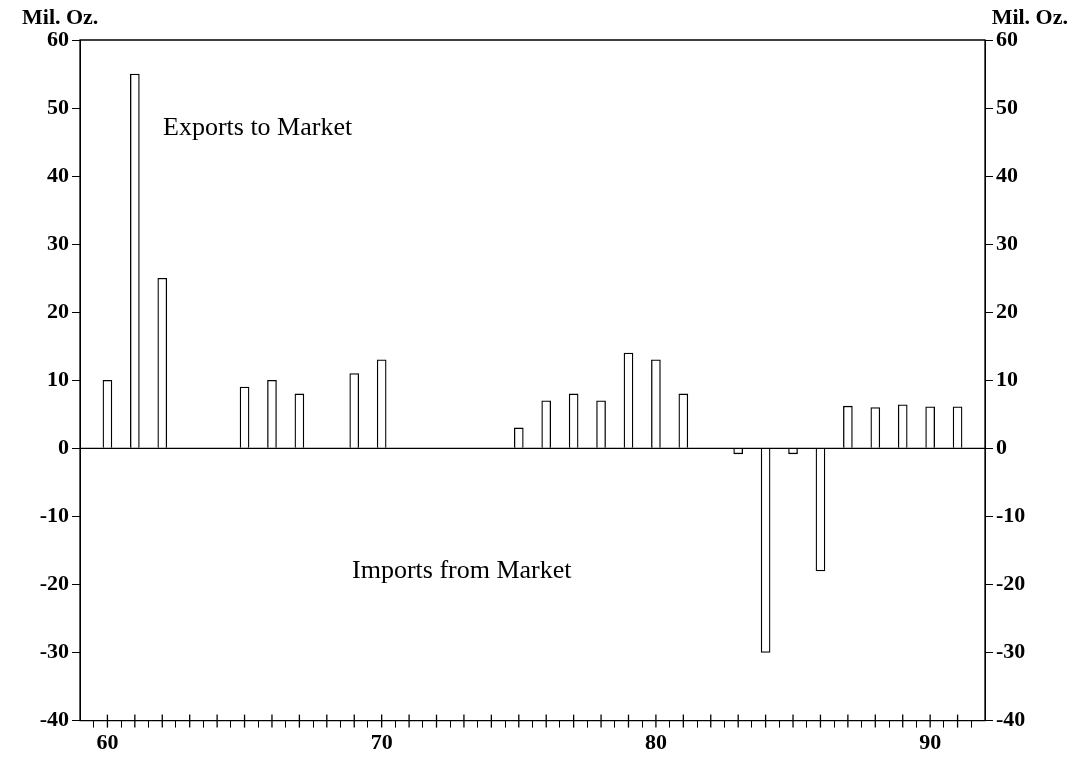  I want to click on y2-tick-label: 40, so click(1007, 174).